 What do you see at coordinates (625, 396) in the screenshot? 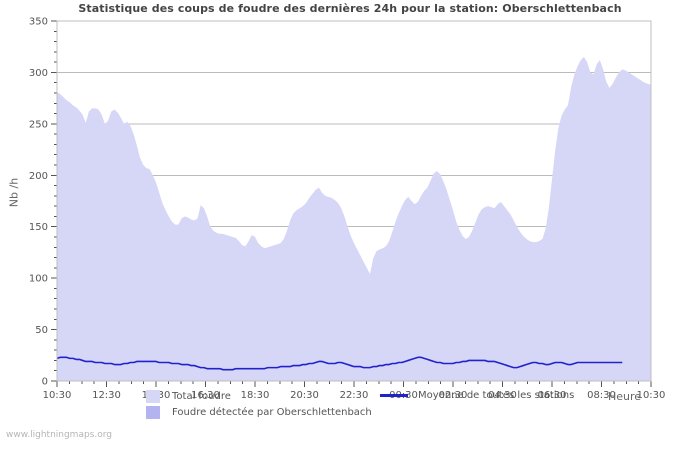
I see `x-axis-label: Heure` at bounding box center [625, 396].